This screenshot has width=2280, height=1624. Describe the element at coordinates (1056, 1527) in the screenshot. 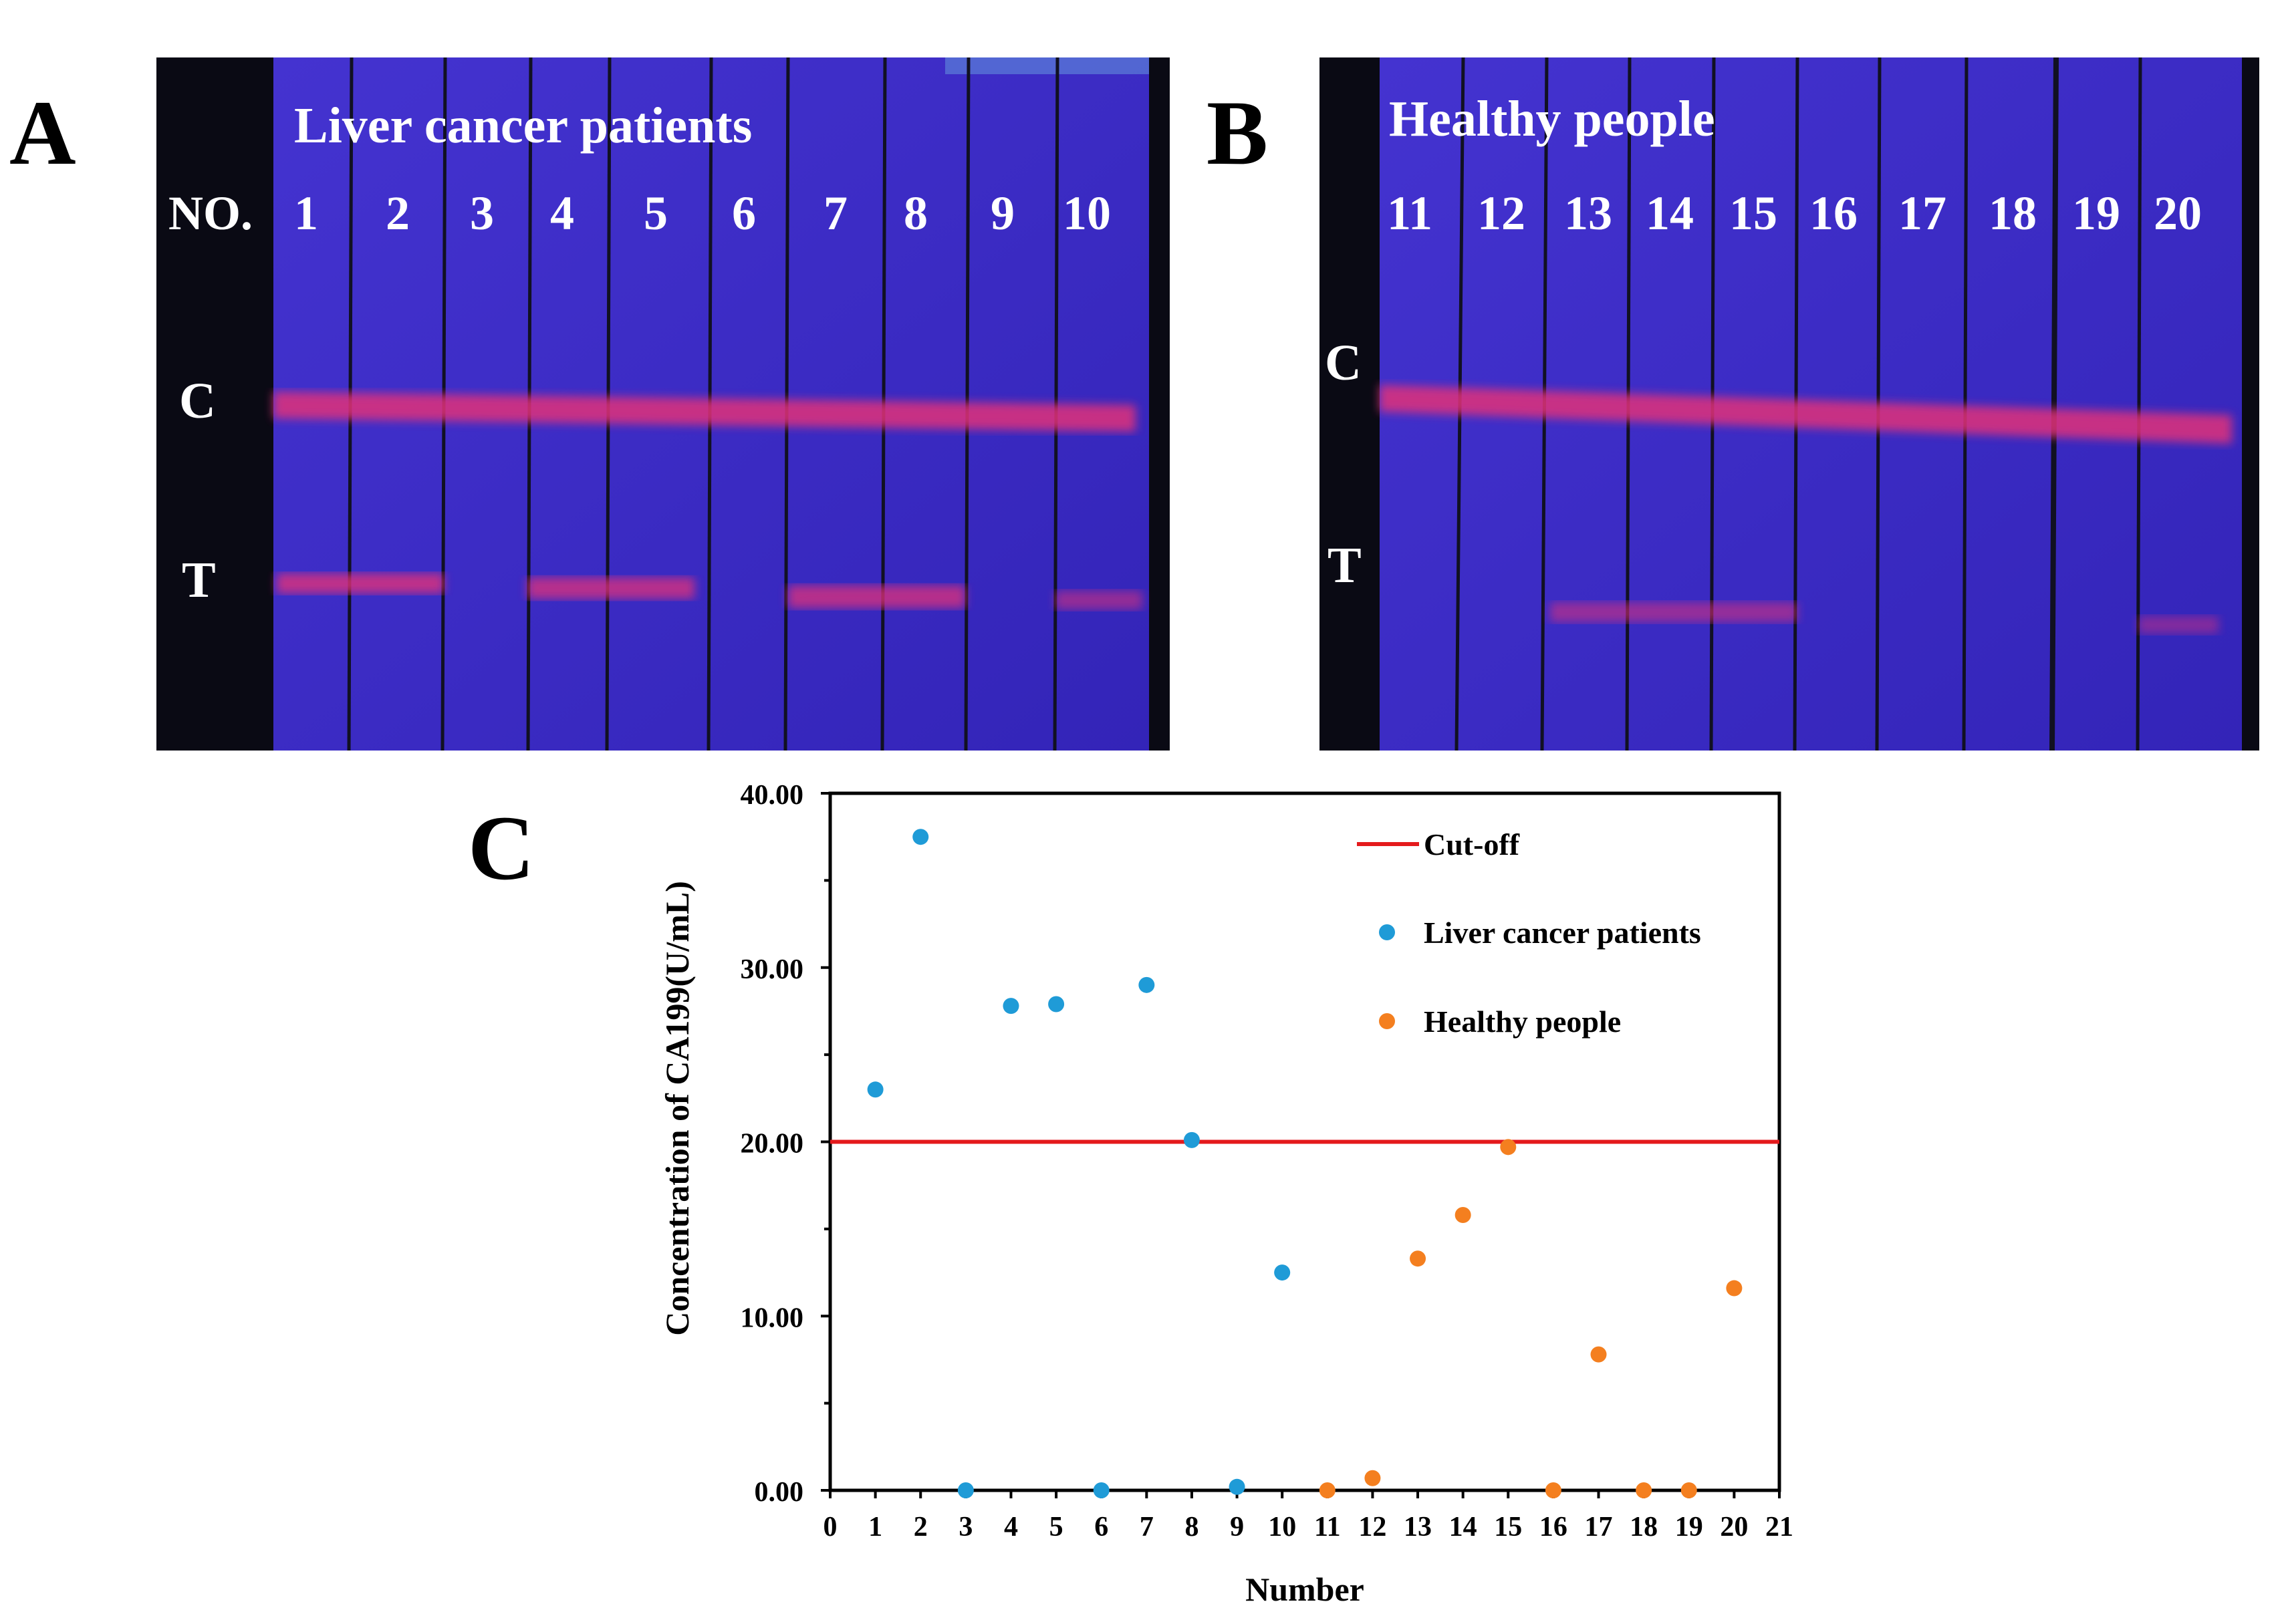

I see `x-tick-label: 5` at that location.